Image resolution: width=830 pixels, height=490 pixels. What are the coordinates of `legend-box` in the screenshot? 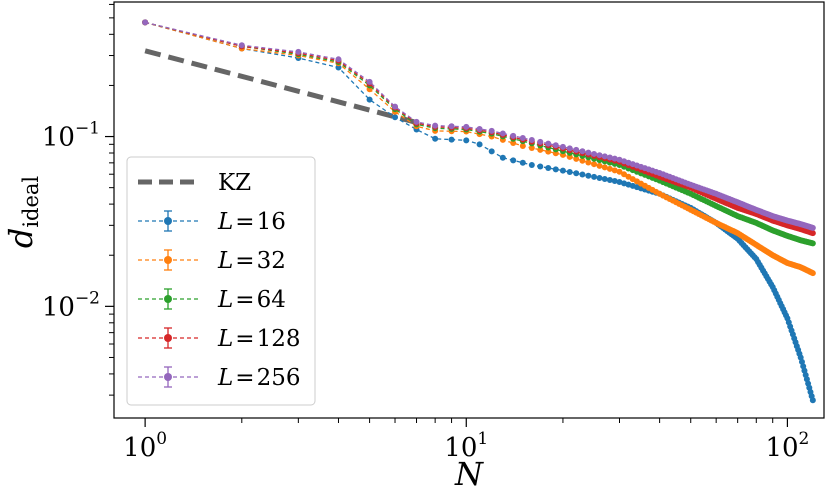 It's located at (221, 281).